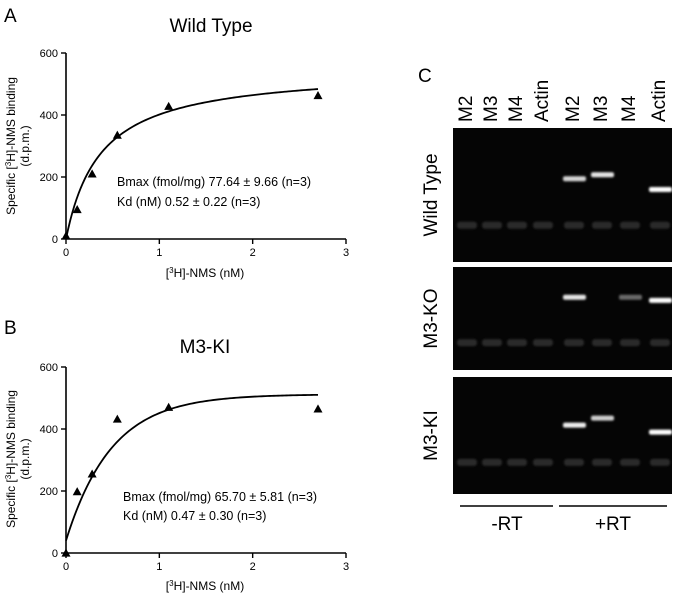 The image size is (677, 598). What do you see at coordinates (214, 182) in the screenshot?
I see `annotation-bmax: Bmax (fmol/mg) 77.64 ± 9.66 (n=3)` at bounding box center [214, 182].